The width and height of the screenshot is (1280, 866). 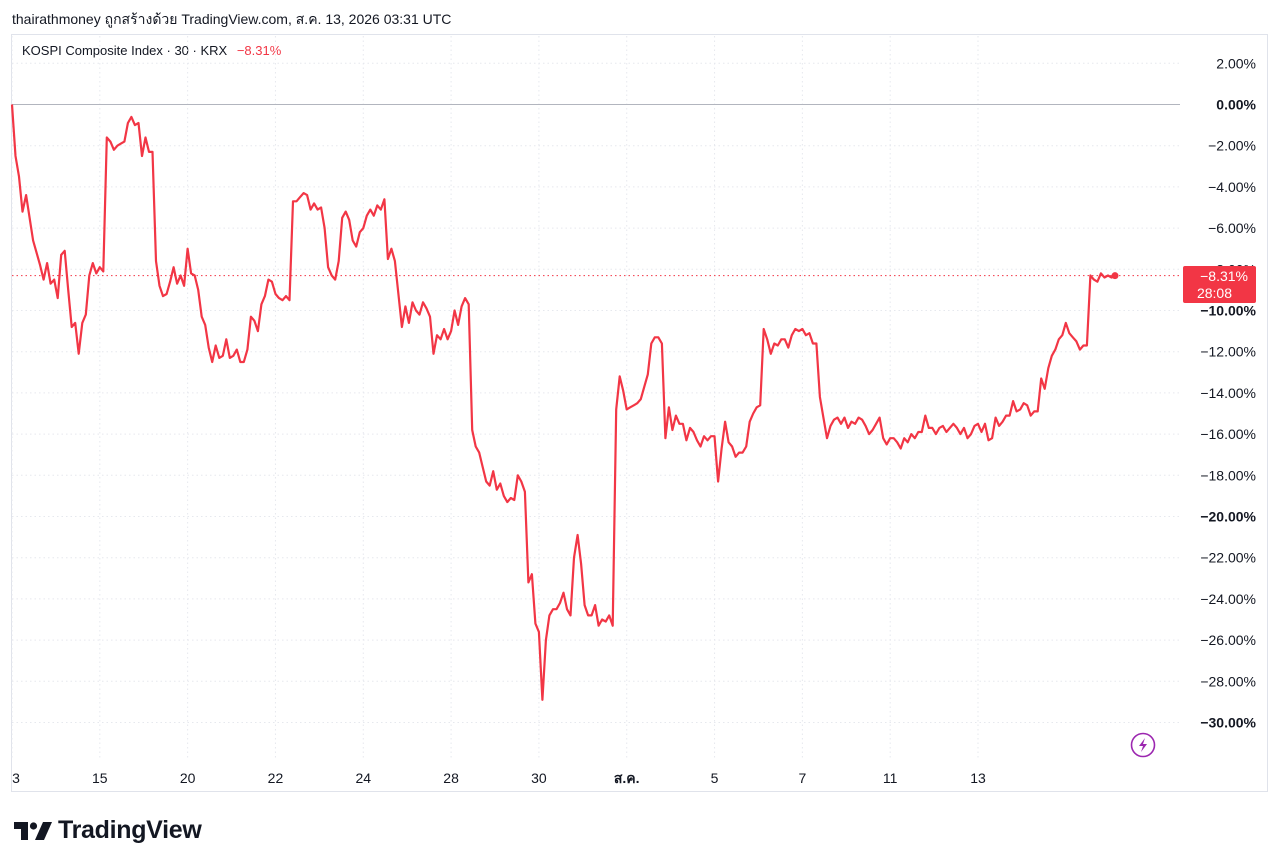 I want to click on x-tick-label: 11, so click(x=890, y=778).